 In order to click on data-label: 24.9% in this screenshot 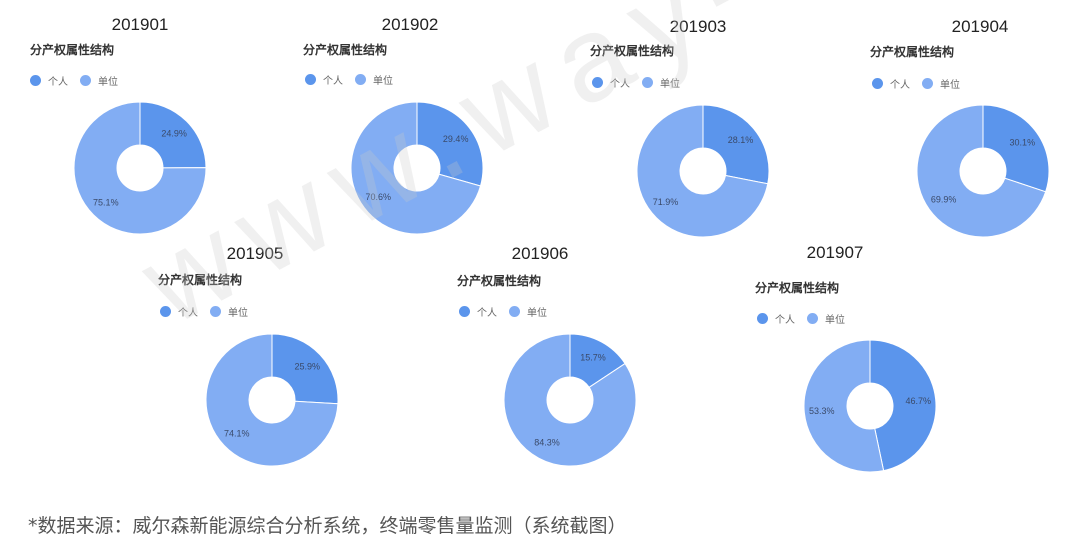, I will do `click(174, 134)`.